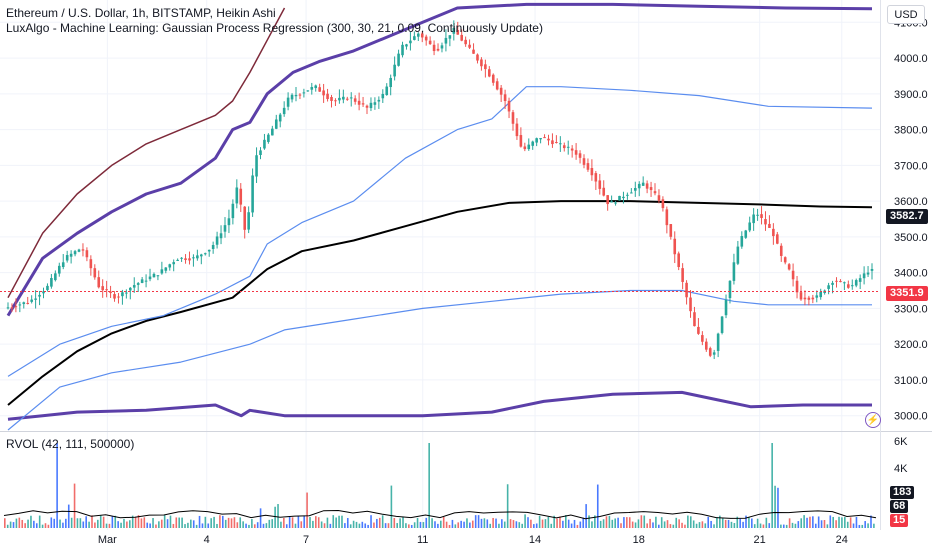  I want to click on currency-button: USD, so click(906, 14).